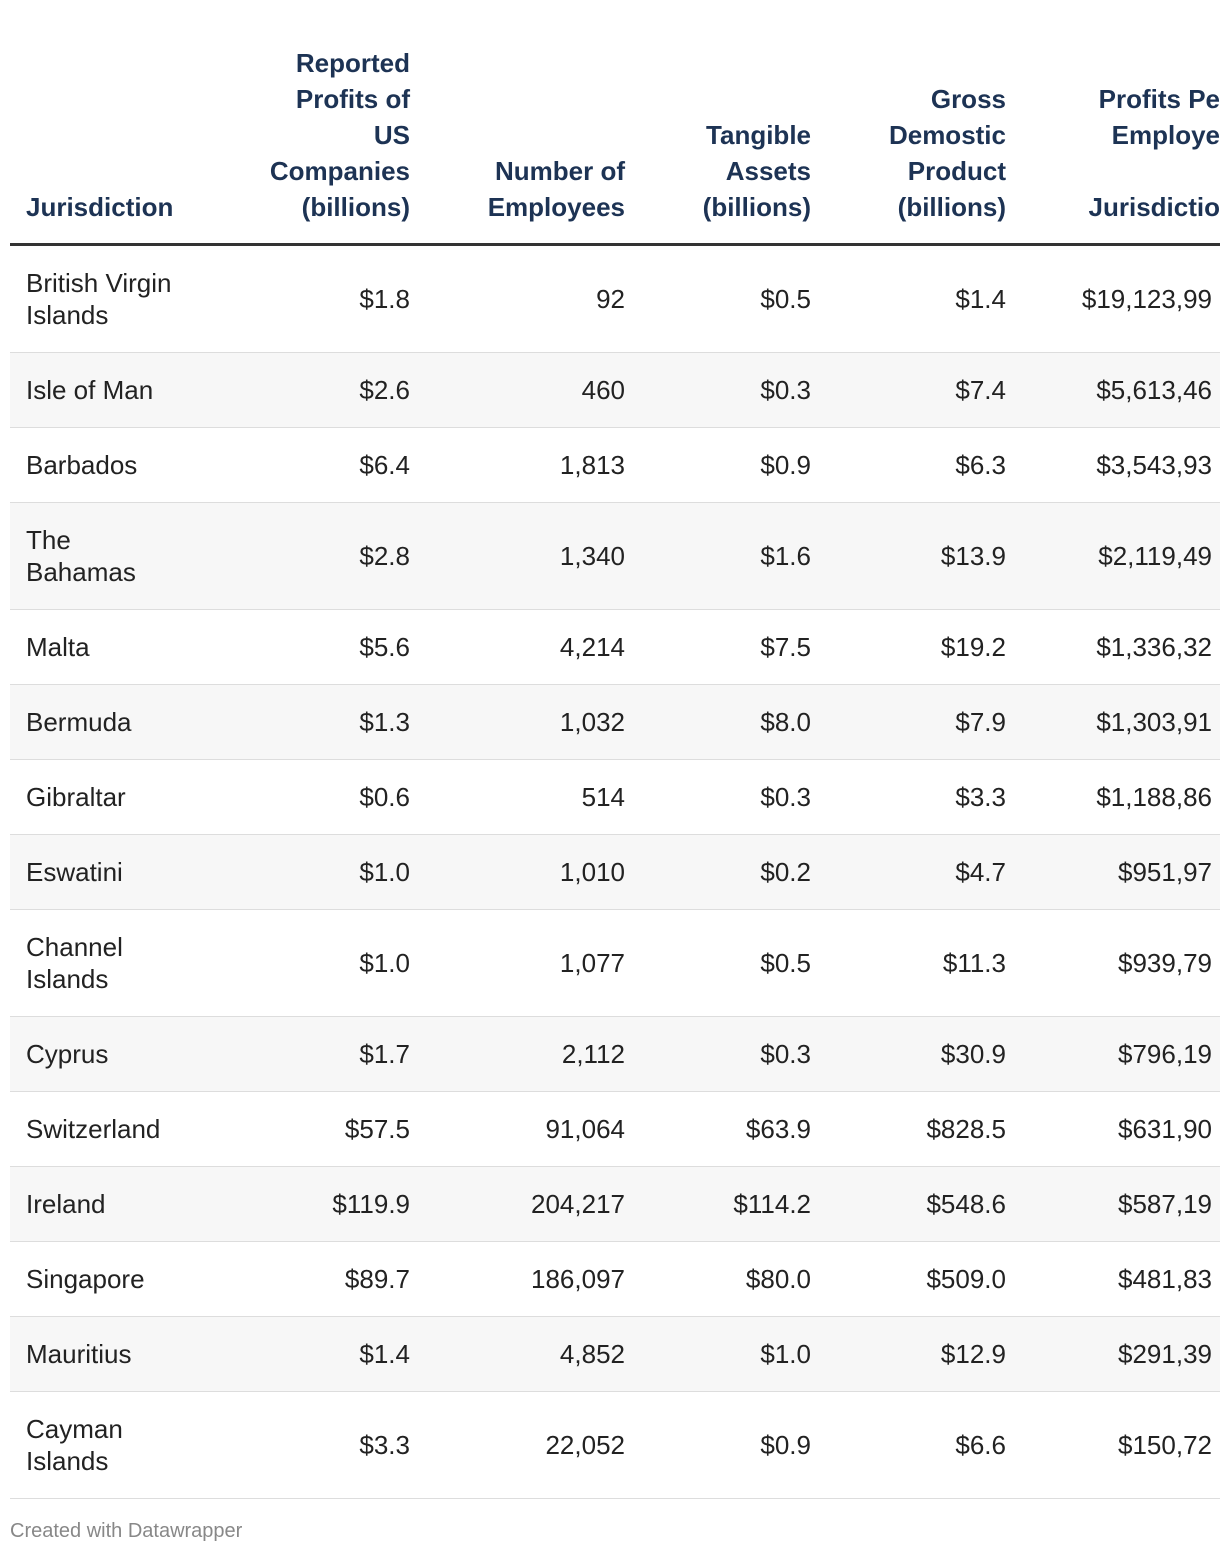 The height and width of the screenshot is (1558, 1220). Describe the element at coordinates (327, 390) in the screenshot. I see `table-cell: $2.6` at that location.